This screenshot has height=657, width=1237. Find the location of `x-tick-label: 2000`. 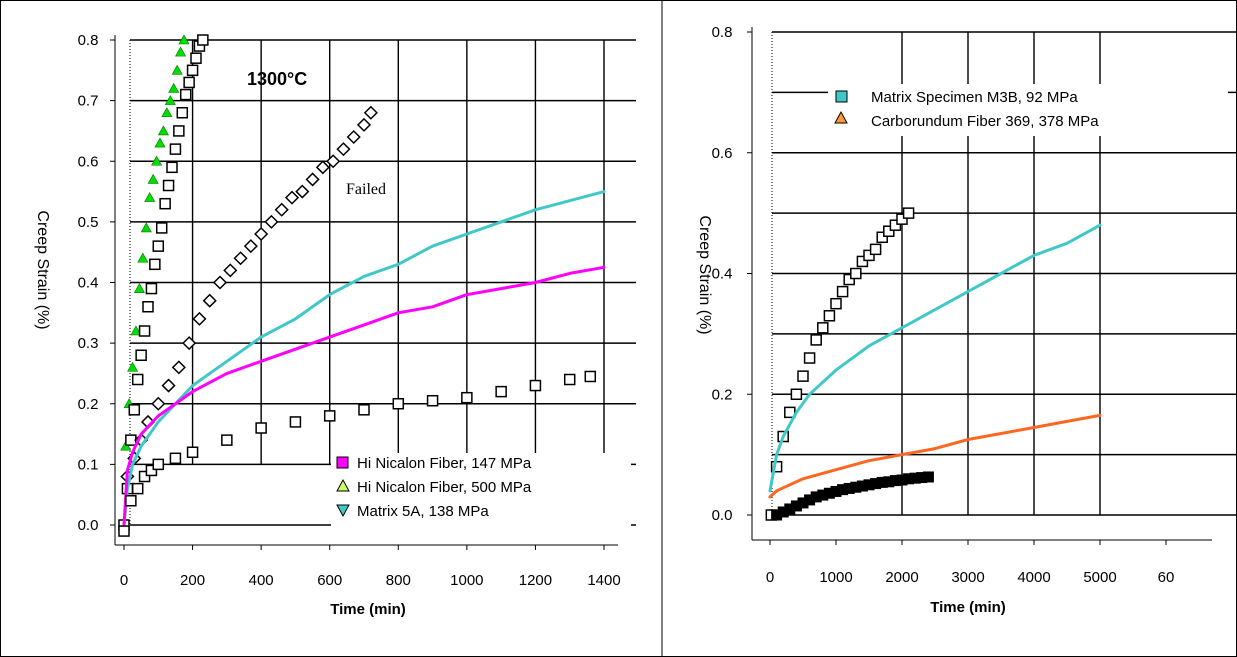

x-tick-label: 2000 is located at coordinates (901, 577).